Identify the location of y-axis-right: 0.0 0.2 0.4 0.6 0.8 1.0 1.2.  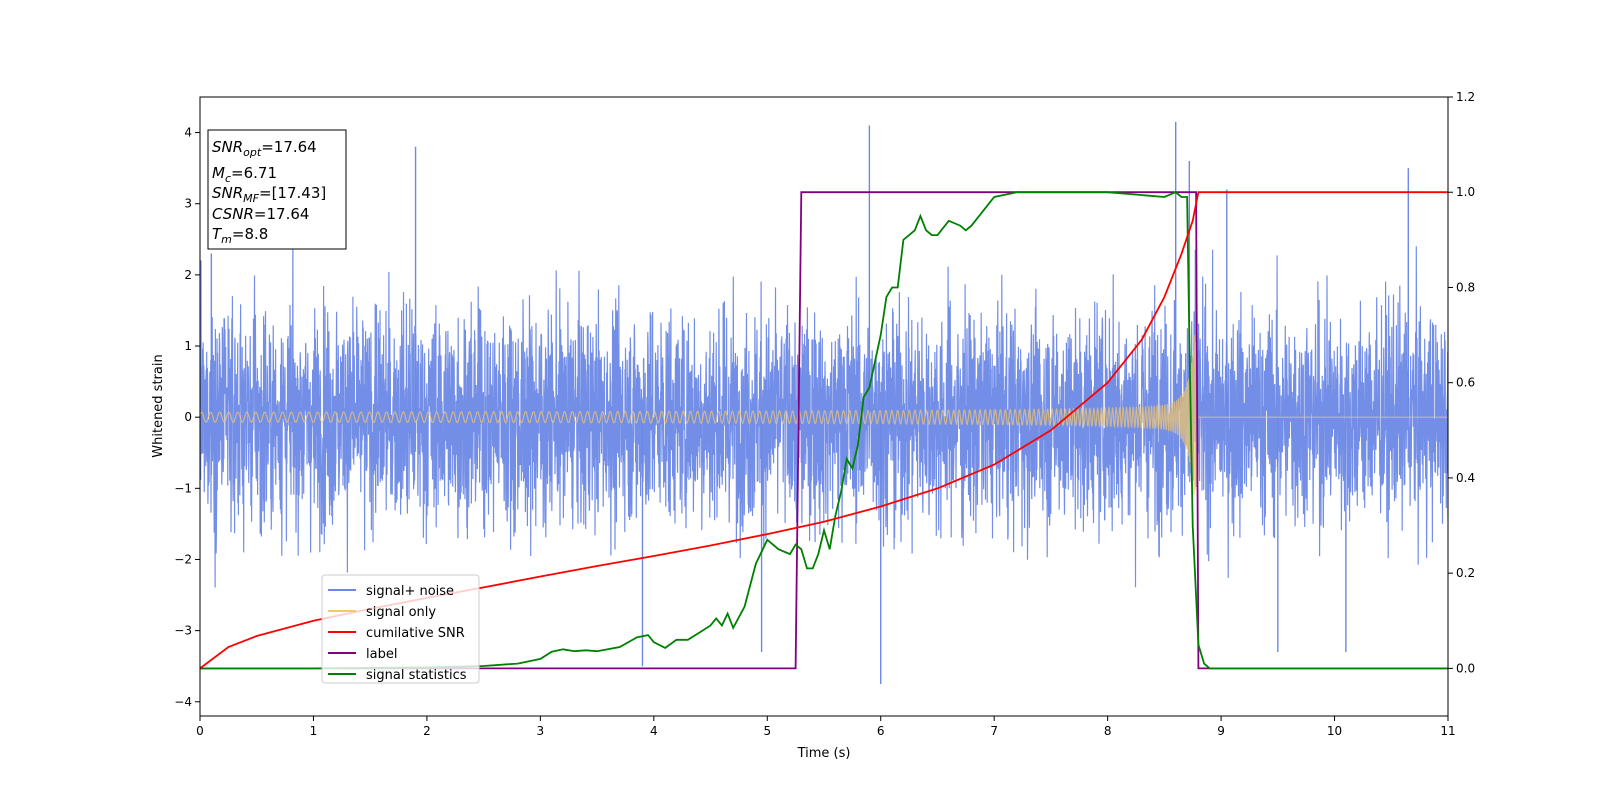
(1461, 382).